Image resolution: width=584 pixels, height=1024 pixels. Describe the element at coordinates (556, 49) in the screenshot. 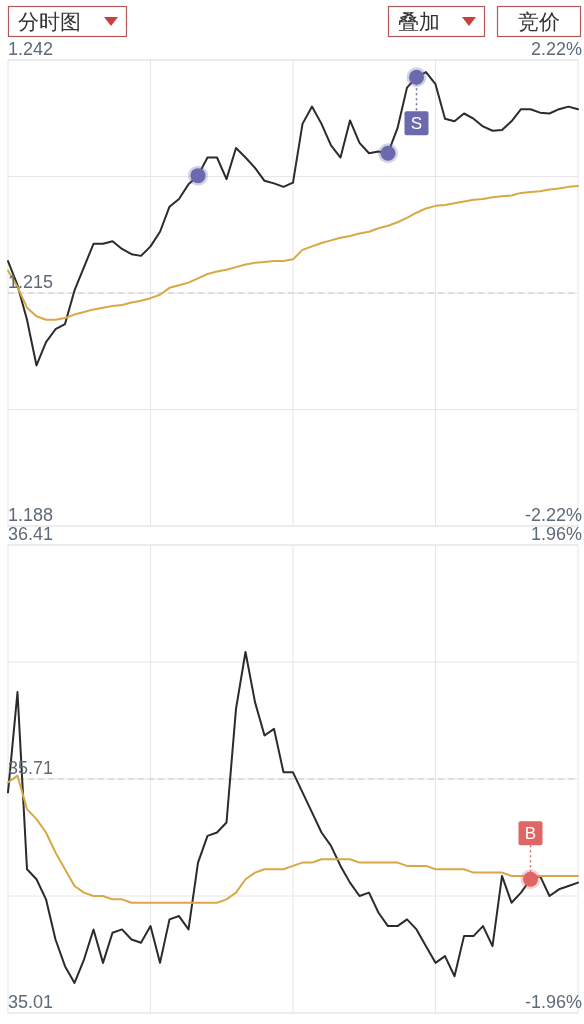

I see `y2-tick-label: 2.22%` at that location.